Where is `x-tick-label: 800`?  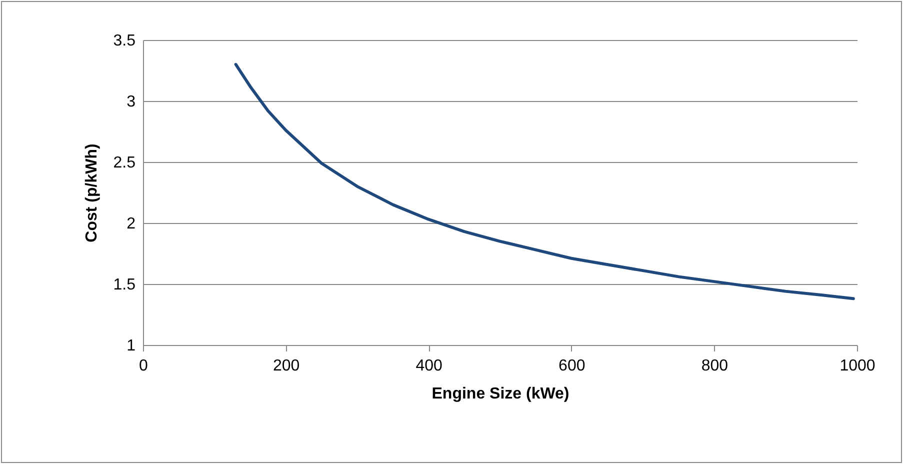
x-tick-label: 800 is located at coordinates (714, 366).